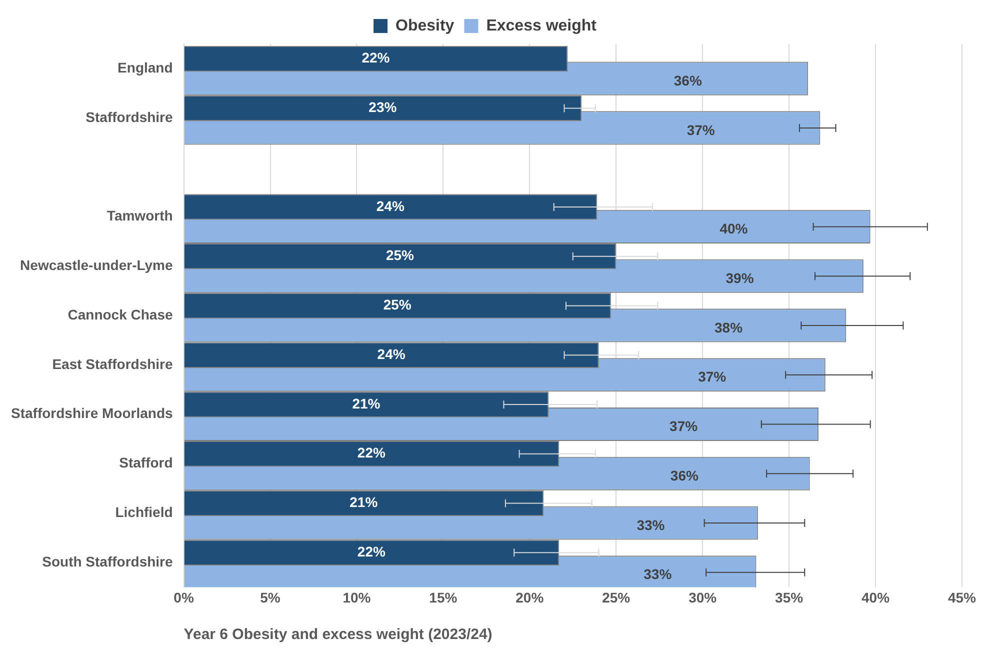 The height and width of the screenshot is (656, 990). What do you see at coordinates (383, 107) in the screenshot?
I see `data-label: 23%` at bounding box center [383, 107].